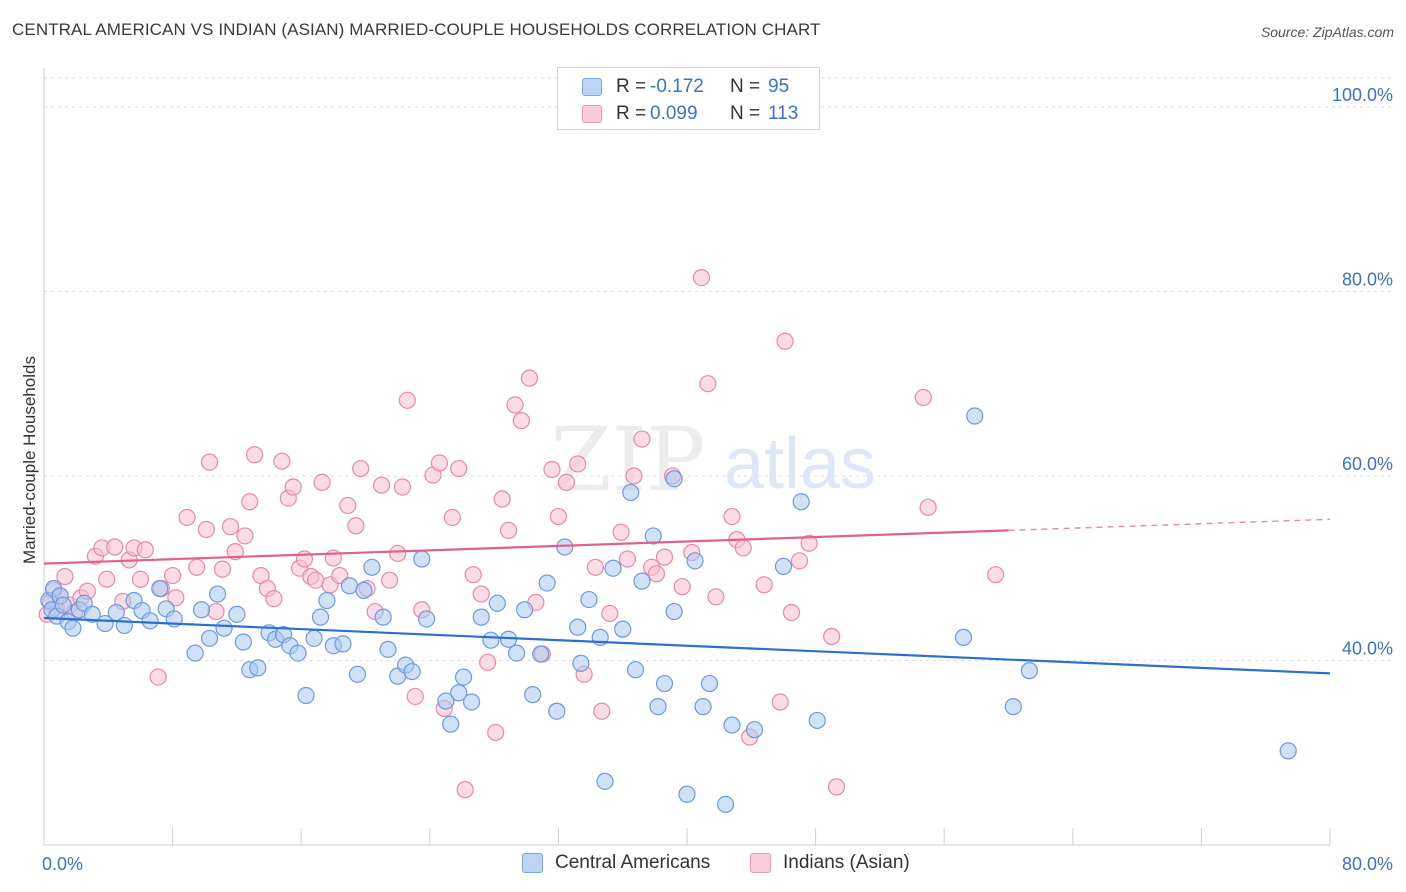 The width and height of the screenshot is (1406, 892). I want to click on watermark: ZIP atlas, so click(713, 459).